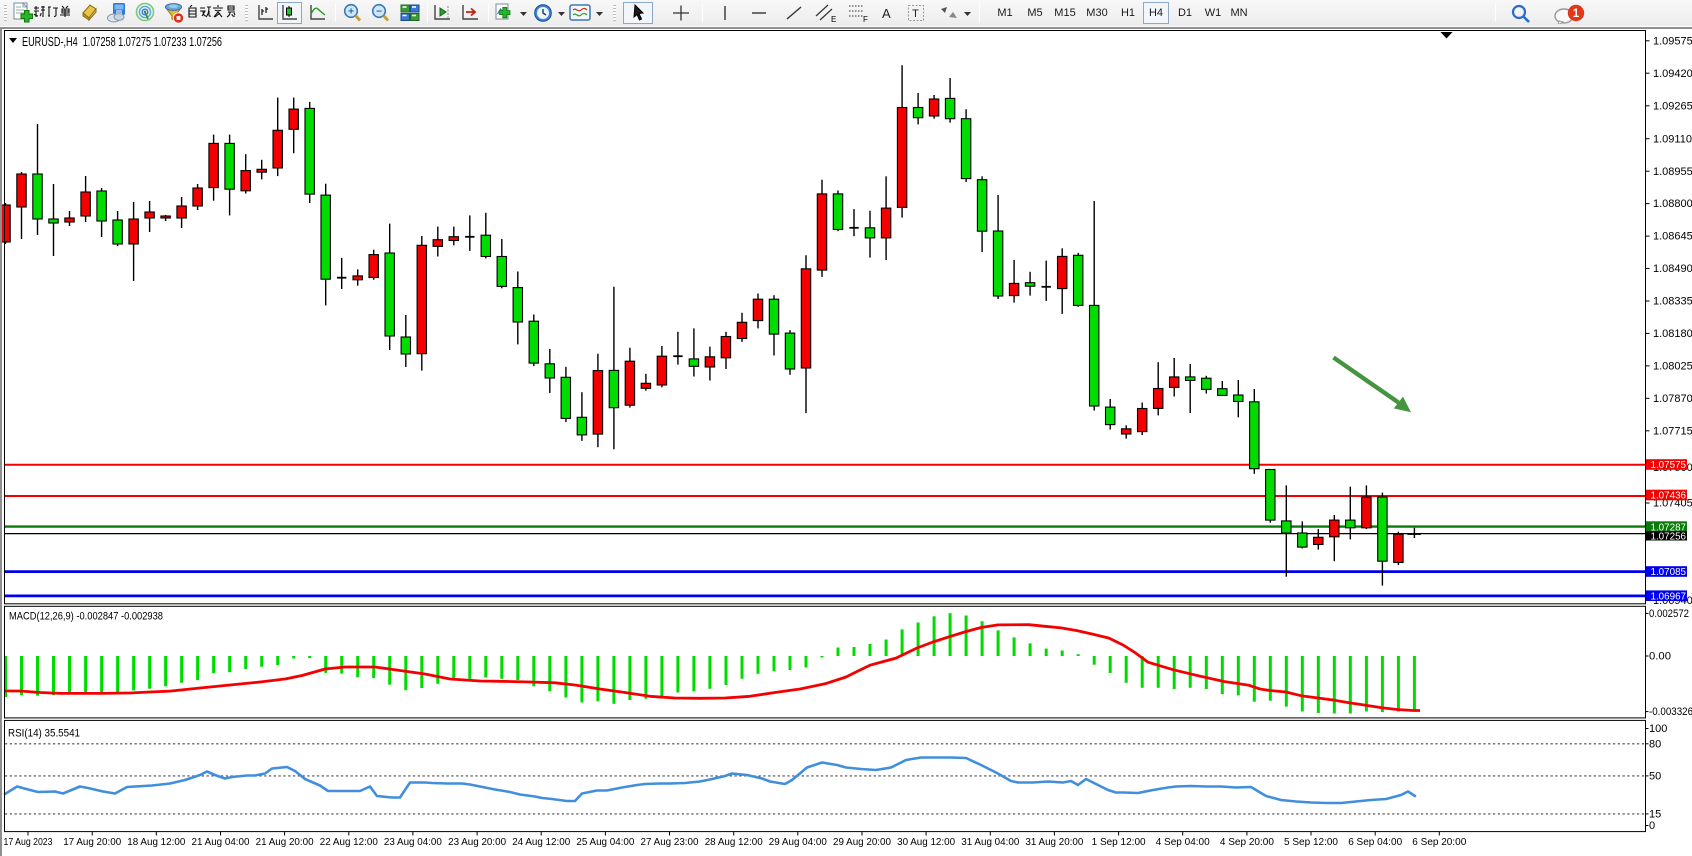  Describe the element at coordinates (605, 842) in the screenshot. I see `svg-text: 25 Aug 04:00` at that location.